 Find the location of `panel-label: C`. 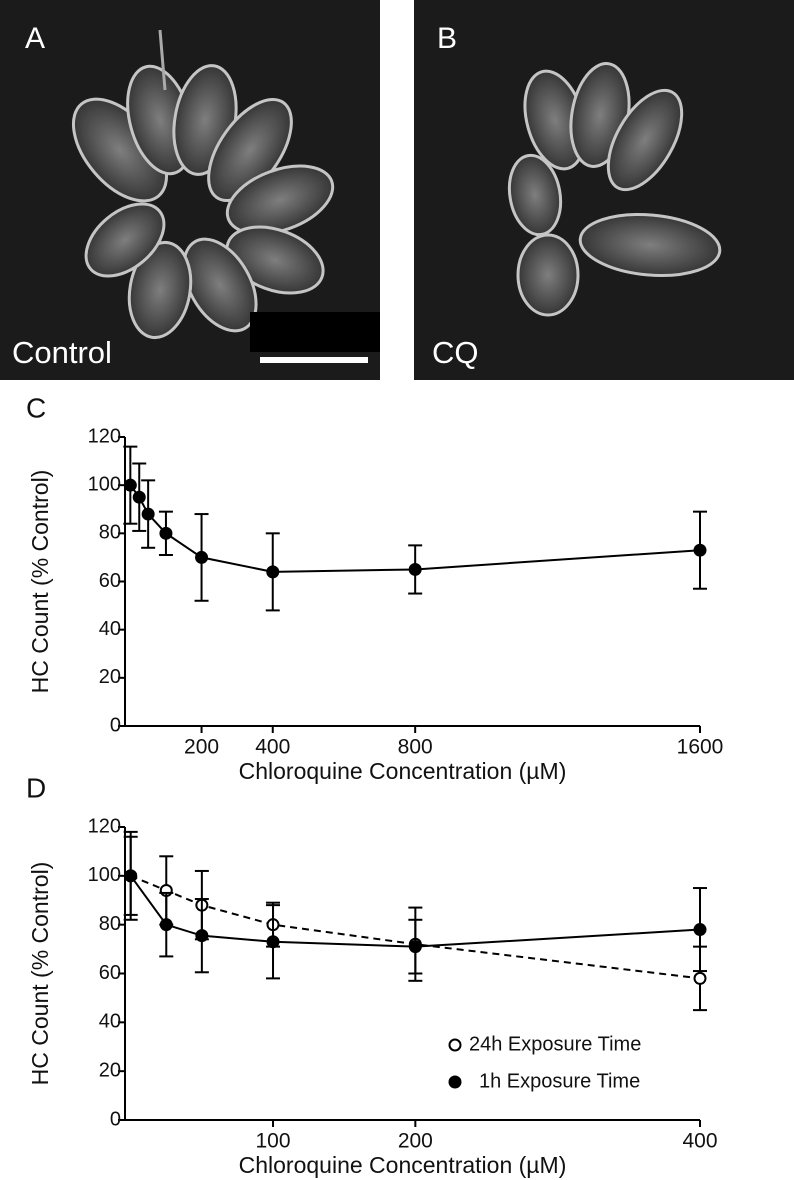

panel-label: C is located at coordinates (36, 407).